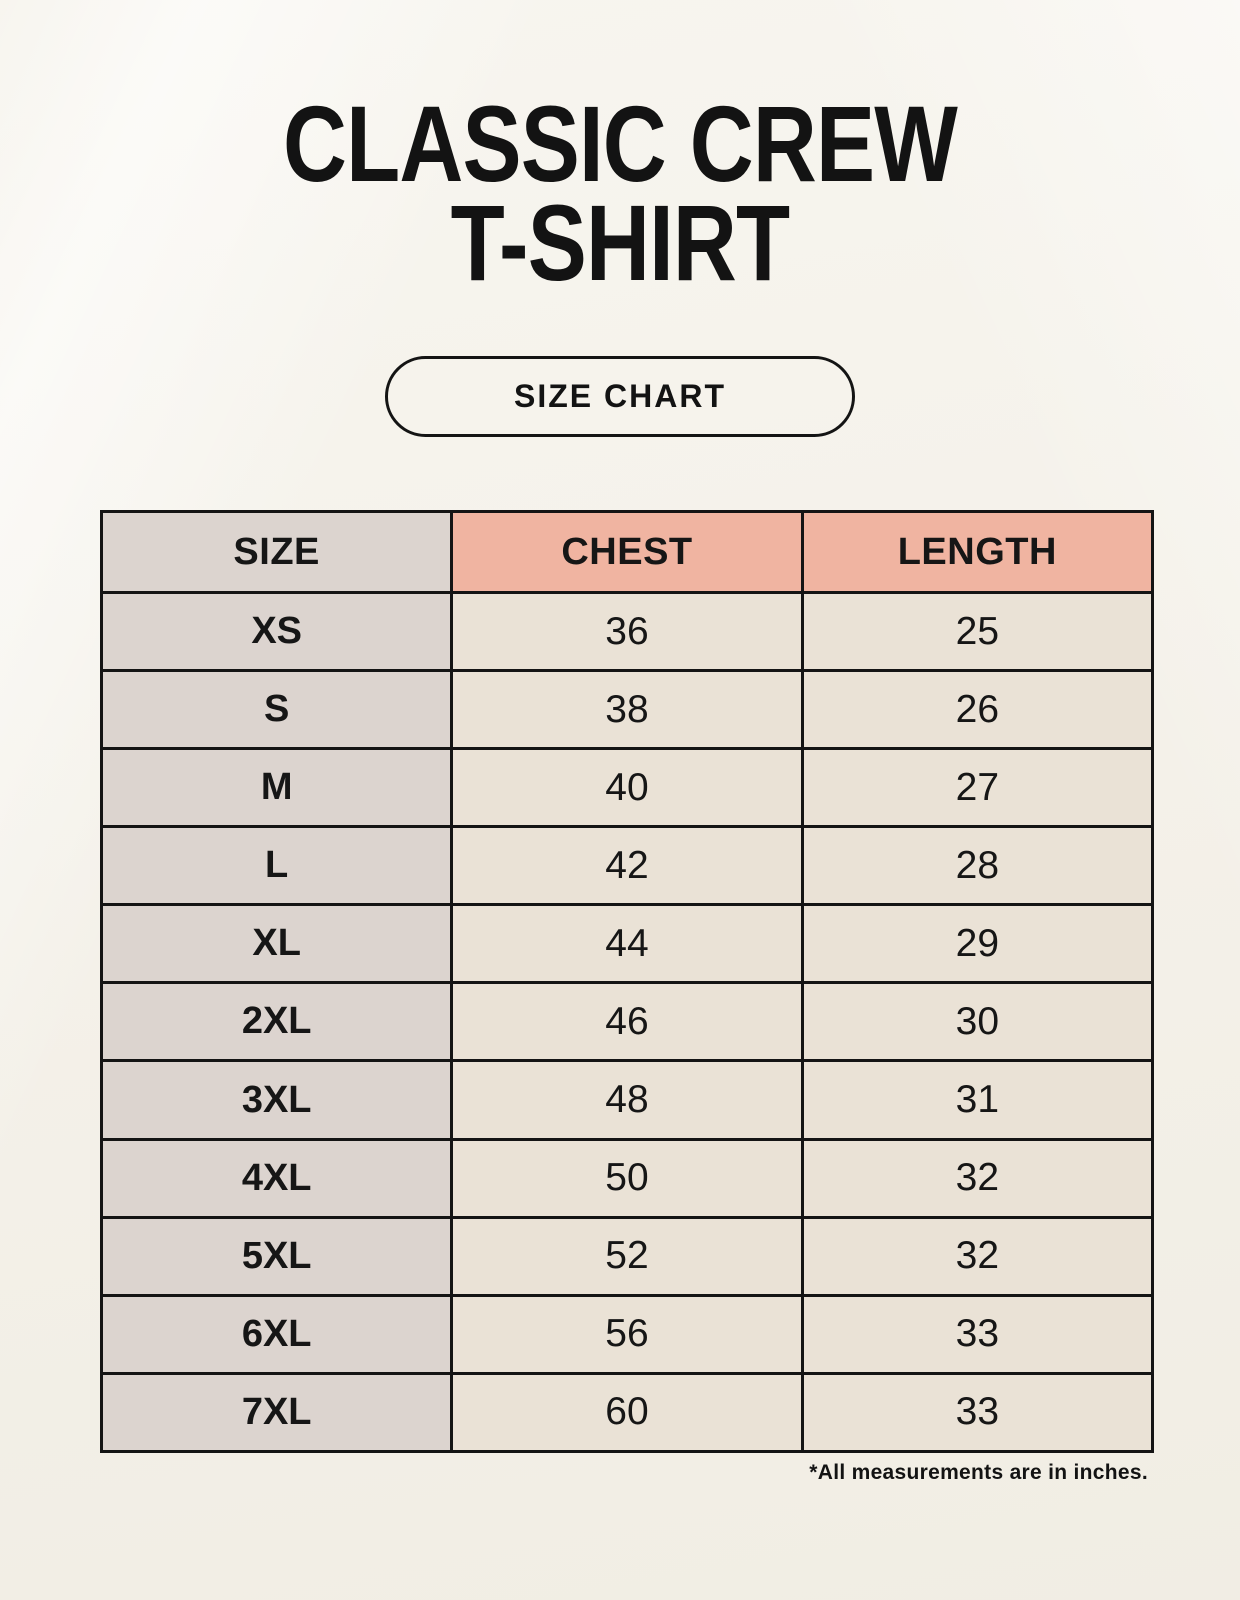 Image resolution: width=1240 pixels, height=1600 pixels. I want to click on size-cell: 7XL, so click(276, 1412).